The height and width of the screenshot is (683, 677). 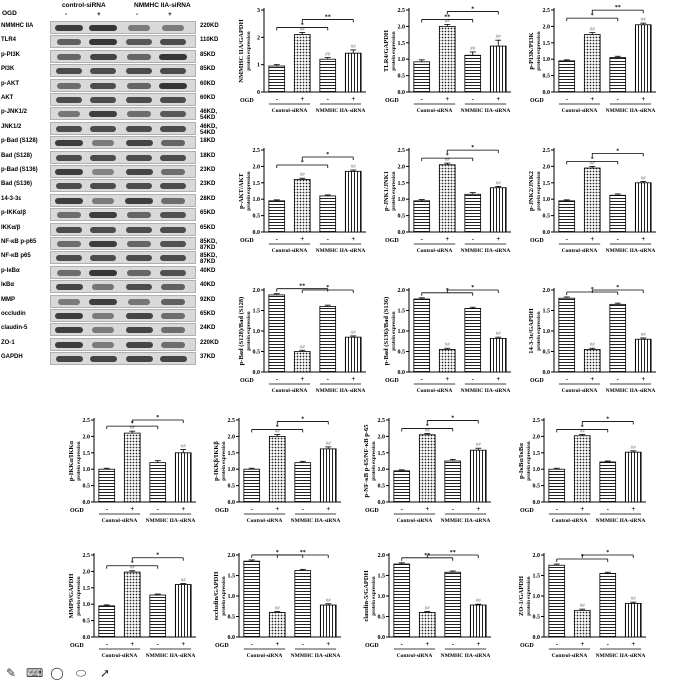 I want to click on blot-kd-label: 23KD, so click(x=208, y=170).